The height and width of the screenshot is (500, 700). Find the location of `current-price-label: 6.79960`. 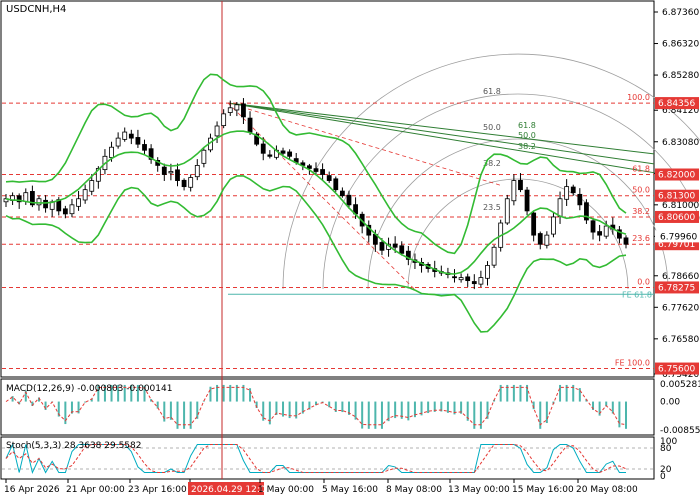

current-price-label: 6.79960 is located at coordinates (678, 237).